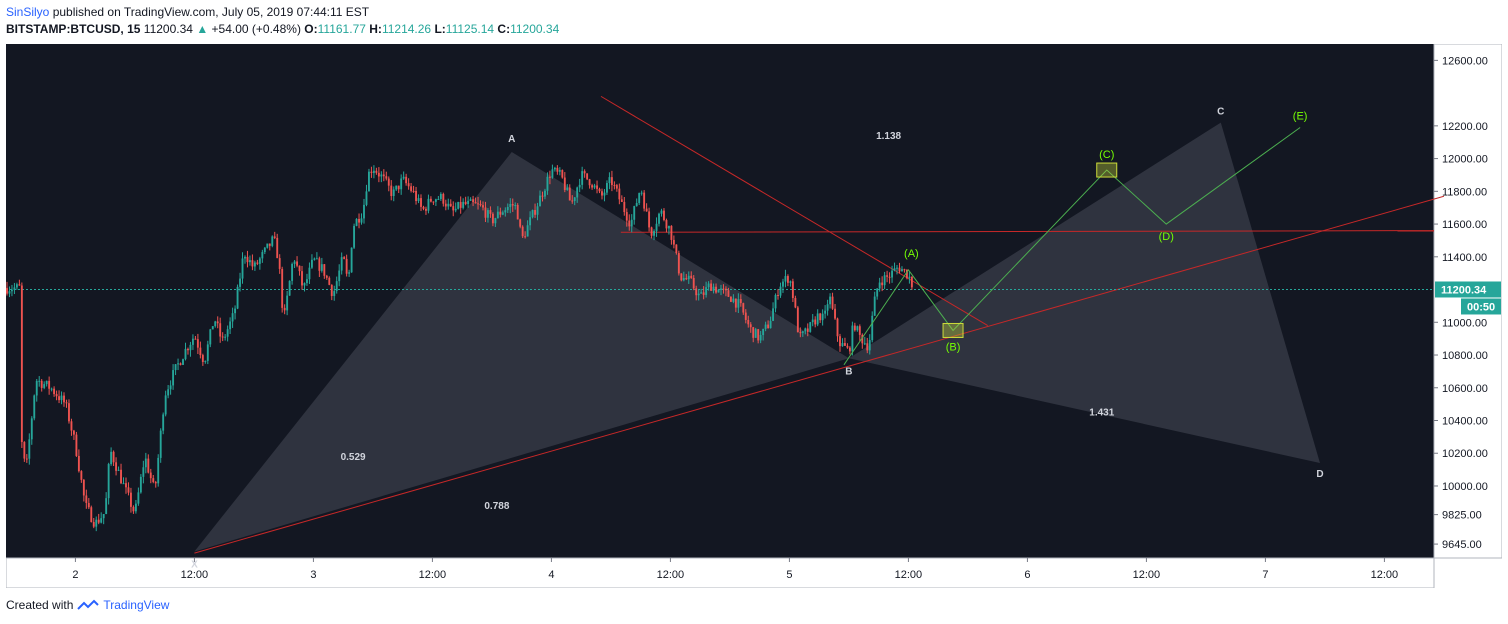  Describe the element at coordinates (848, 371) in the screenshot. I see `pattern-label-b: B` at that location.